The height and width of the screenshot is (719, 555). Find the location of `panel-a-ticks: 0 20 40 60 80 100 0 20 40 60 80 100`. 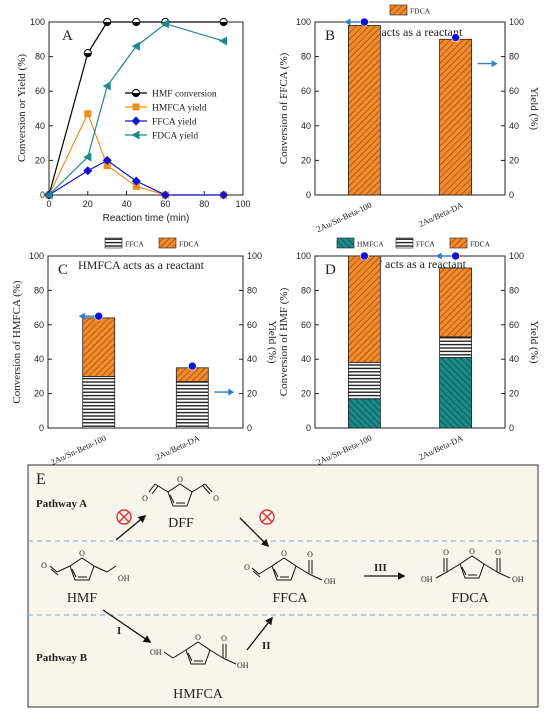

panel-a-ticks: 0 20 40 60 80 100 0 20 40 60 80 100 is located at coordinates (140, 113).